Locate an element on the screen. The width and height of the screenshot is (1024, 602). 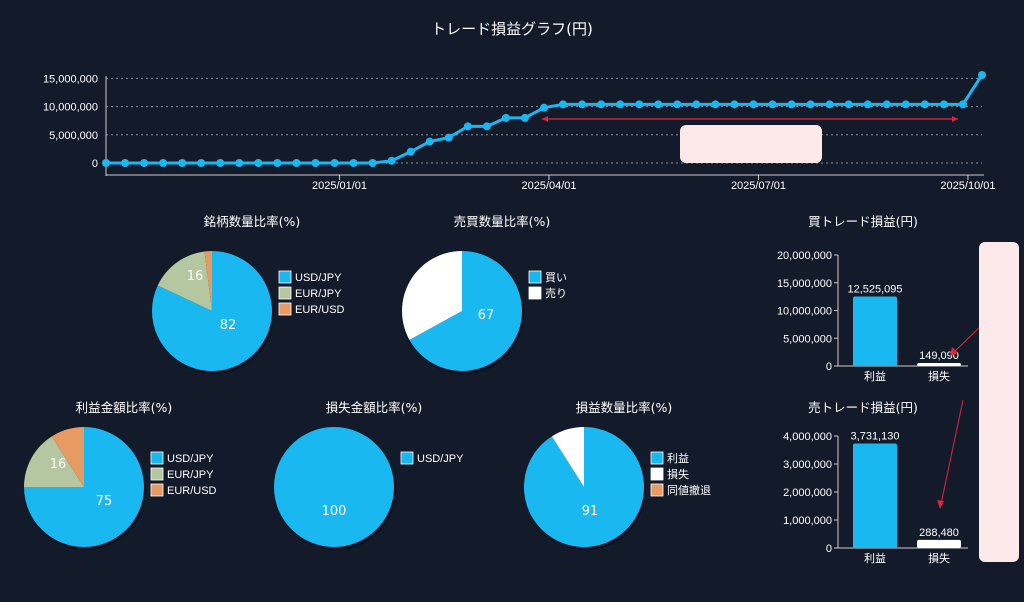
pie-value-label: 82 is located at coordinates (228, 325).